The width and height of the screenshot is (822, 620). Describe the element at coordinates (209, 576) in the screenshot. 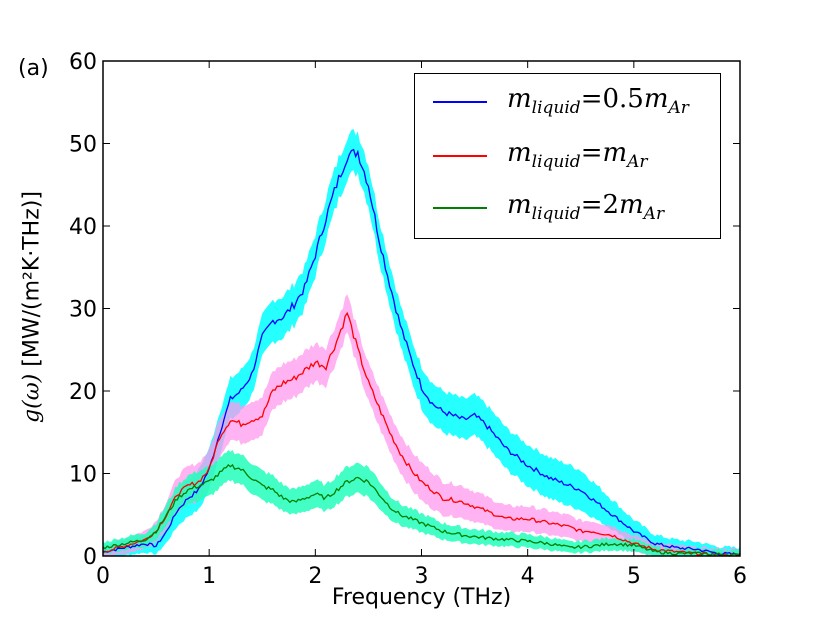

I see `x-tick-label: 1` at that location.